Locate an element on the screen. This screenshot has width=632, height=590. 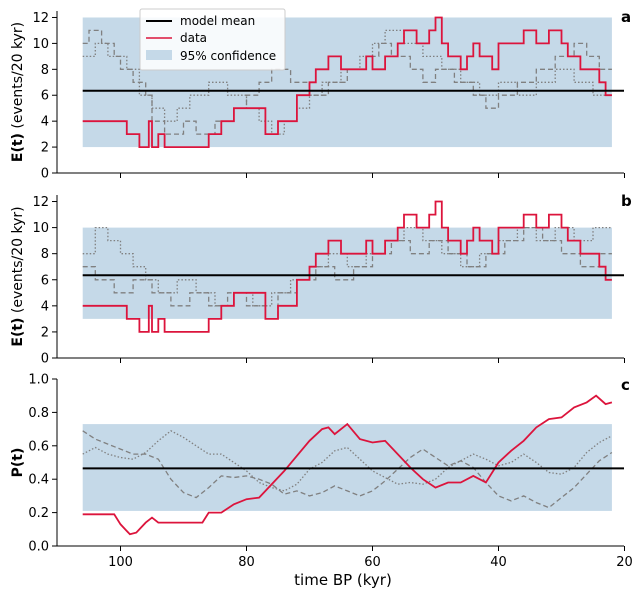
legend-confidence-swatch is located at coordinates (159, 55).